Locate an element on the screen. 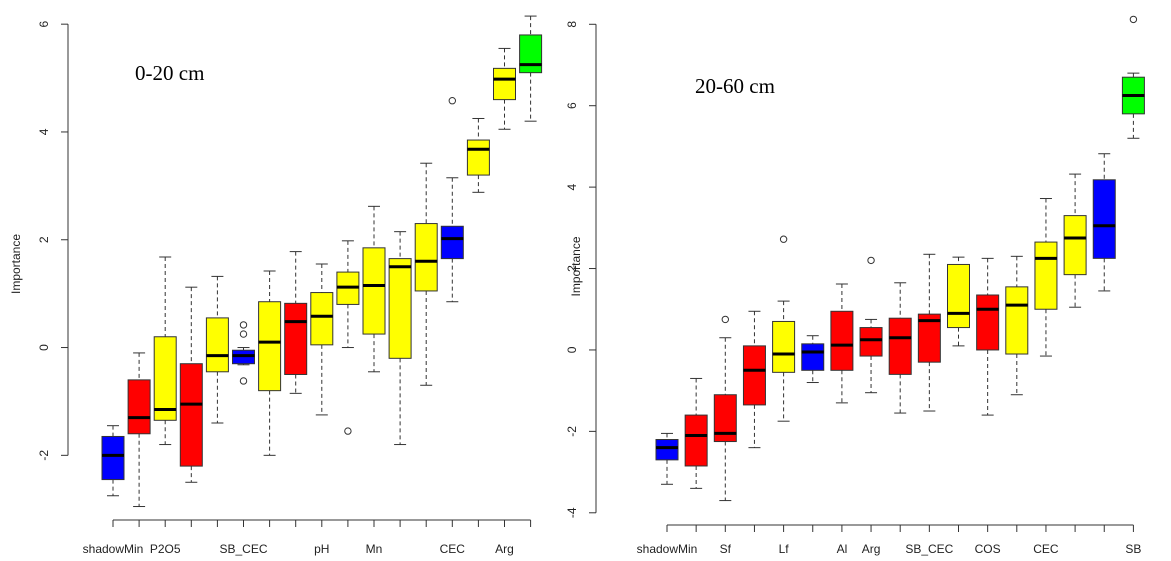 Image resolution: width=1171 pixels, height=561 pixels. x-tick-label: Sf is located at coordinates (726, 549).